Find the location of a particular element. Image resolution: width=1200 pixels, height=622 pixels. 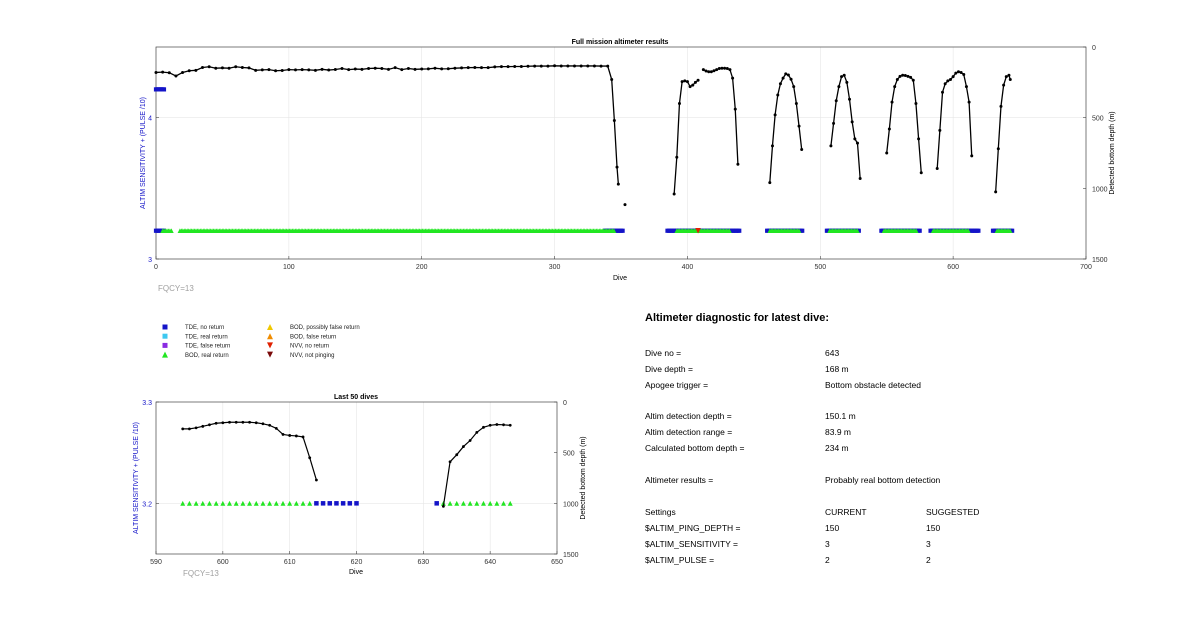

legend-label: TDE, false return is located at coordinates (207, 347).